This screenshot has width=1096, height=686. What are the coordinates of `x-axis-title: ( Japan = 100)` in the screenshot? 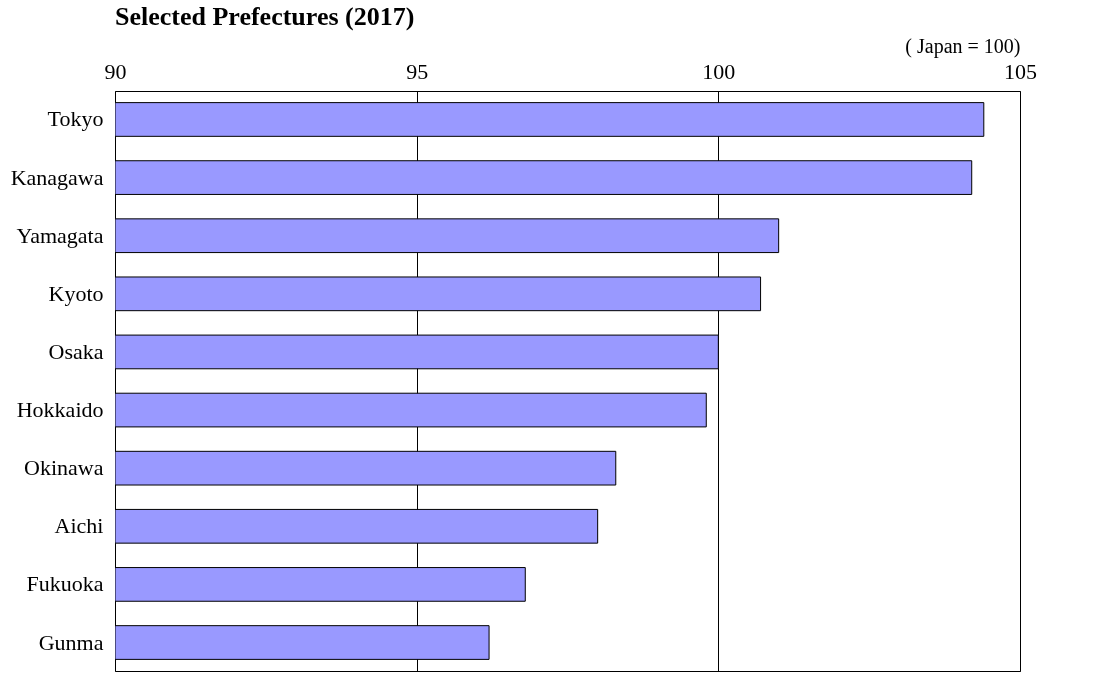 It's located at (963, 46).